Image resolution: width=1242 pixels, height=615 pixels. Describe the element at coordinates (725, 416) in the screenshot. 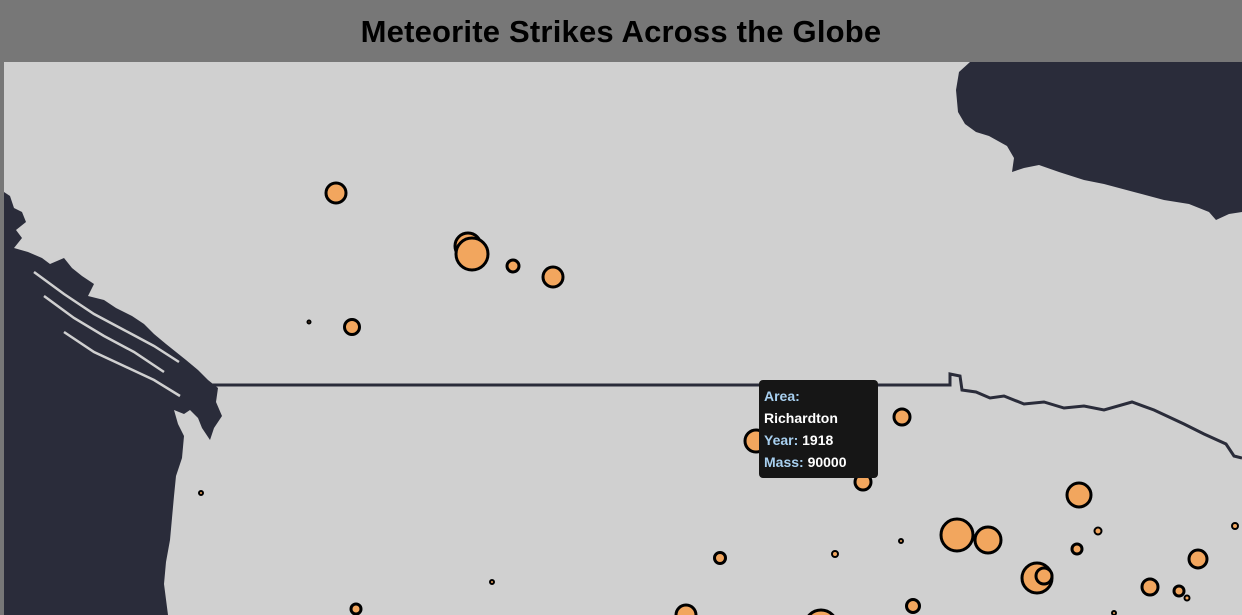

I see `border-us-canada` at that location.